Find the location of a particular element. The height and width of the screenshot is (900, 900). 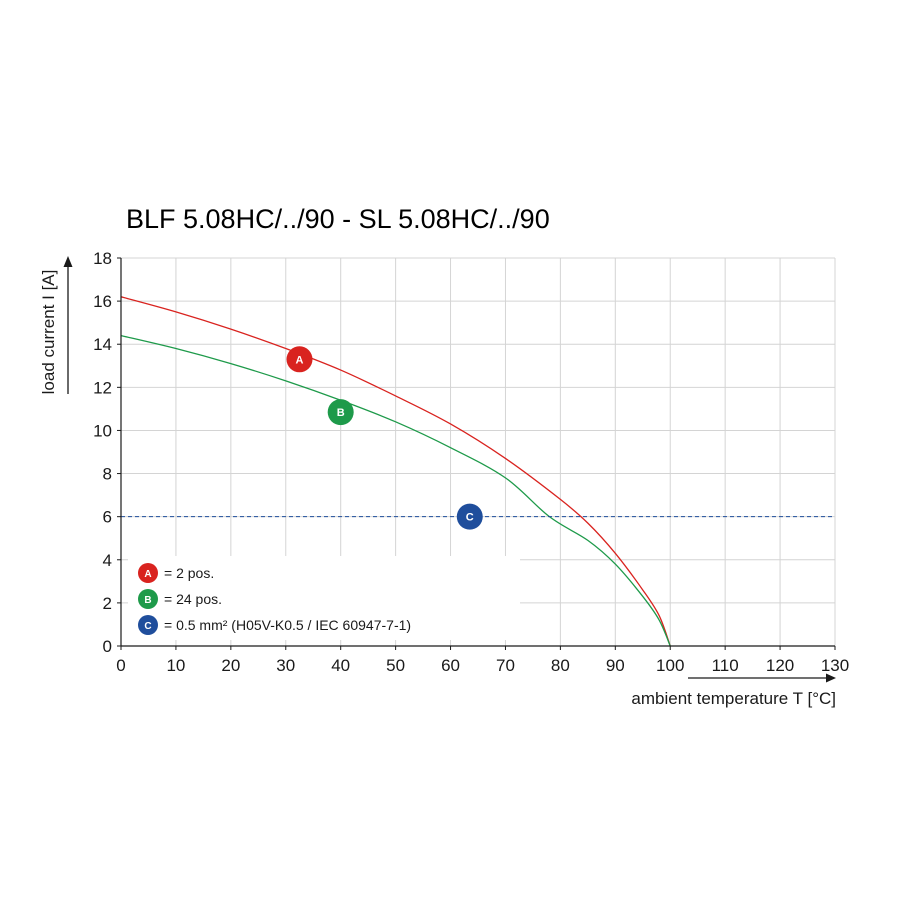

y-label-arrow-head is located at coordinates (68, 261).